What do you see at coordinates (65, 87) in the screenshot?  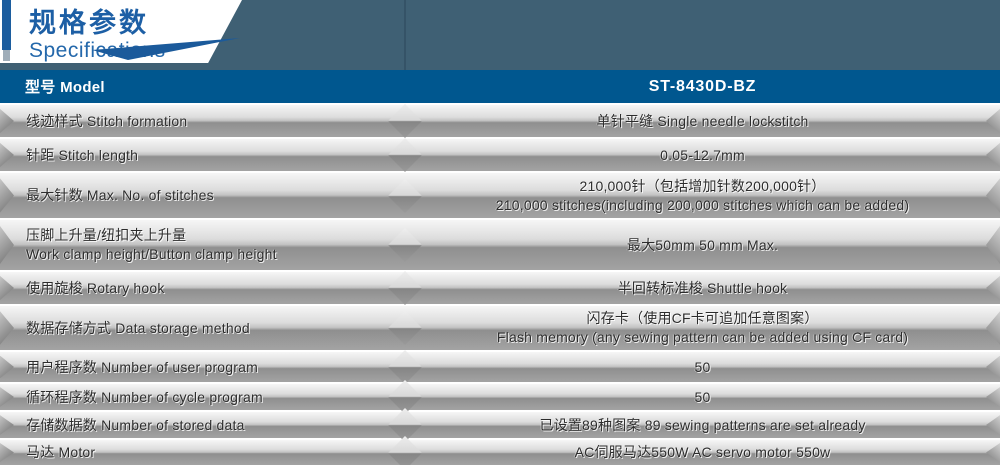 I see `model-label: 型号 Model` at bounding box center [65, 87].